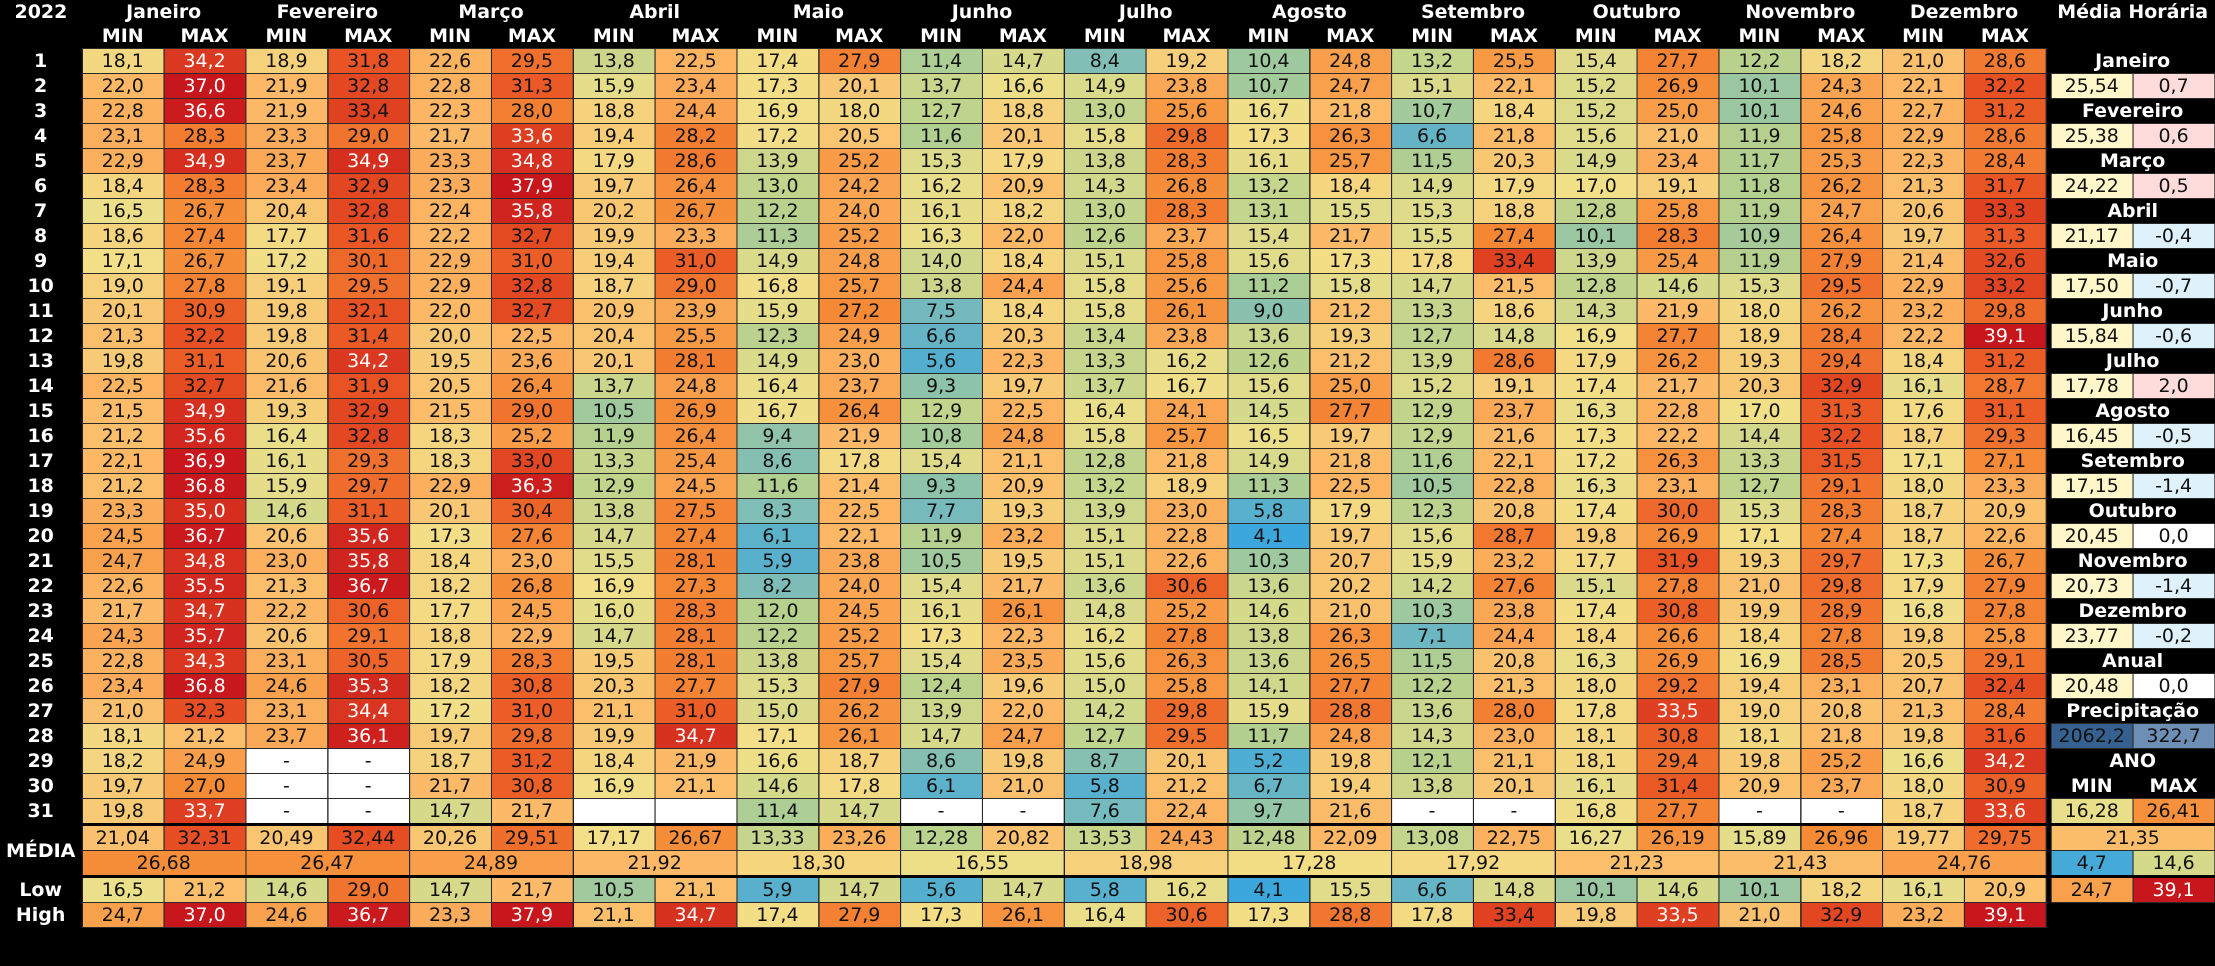 This screenshot has width=2215, height=966. What do you see at coordinates (1800, 12) in the screenshot?
I see `month-header: Novembro` at bounding box center [1800, 12].